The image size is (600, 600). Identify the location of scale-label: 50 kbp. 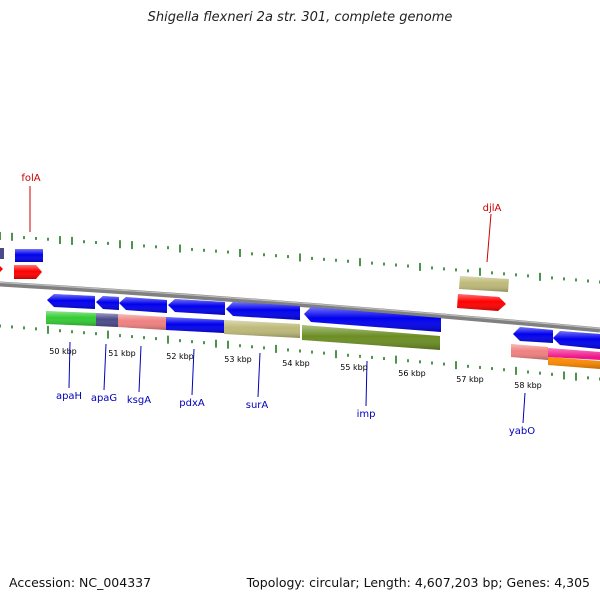
(63, 351).